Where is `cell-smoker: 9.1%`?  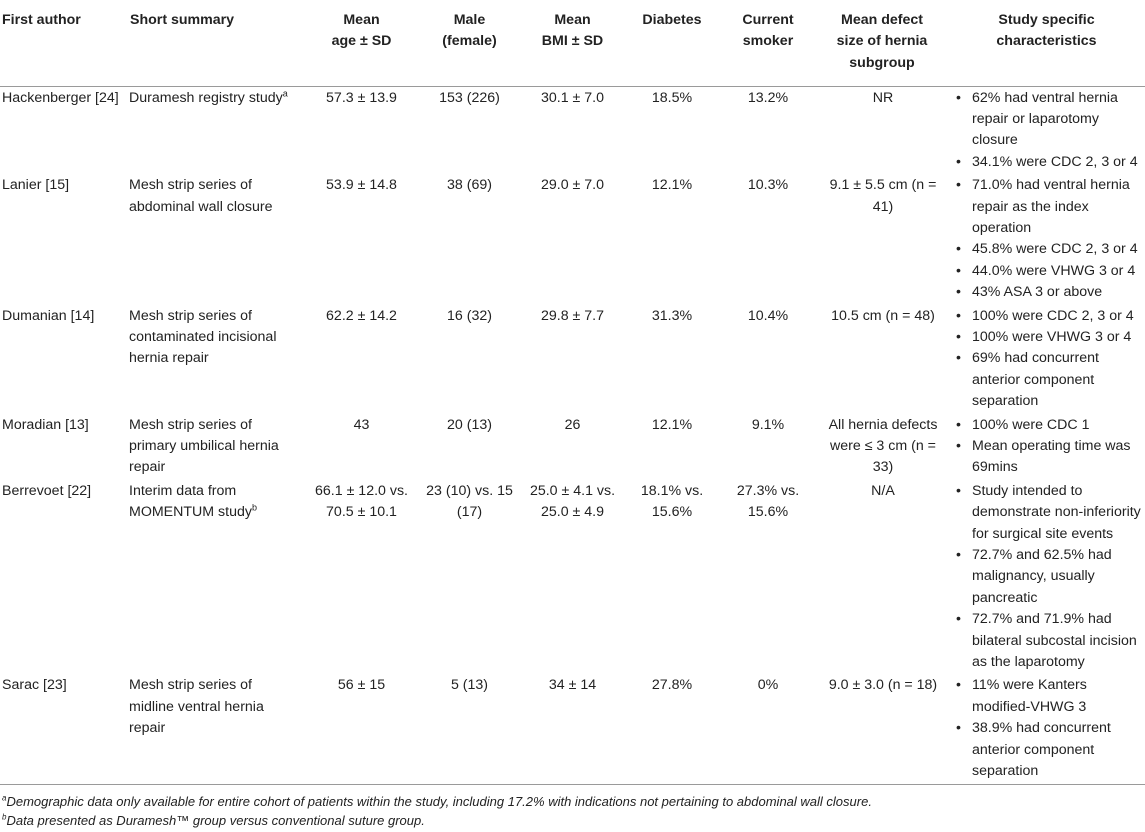
cell-smoker: 9.1% is located at coordinates (768, 424).